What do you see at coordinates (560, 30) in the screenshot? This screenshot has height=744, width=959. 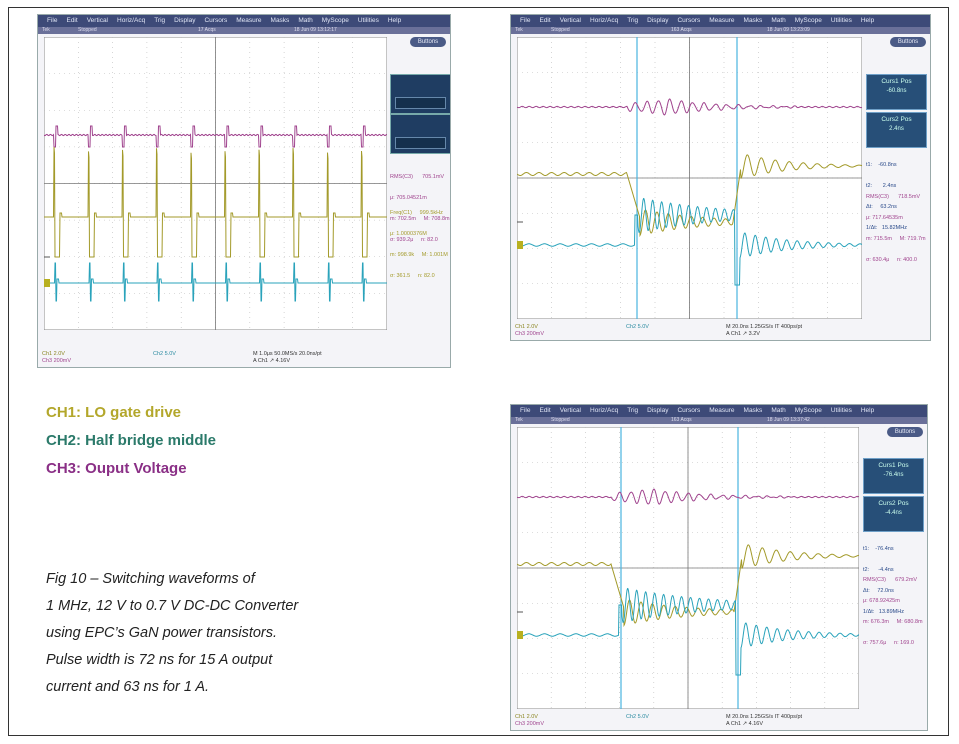 I see `status-run-state: Stopped` at bounding box center [560, 30].